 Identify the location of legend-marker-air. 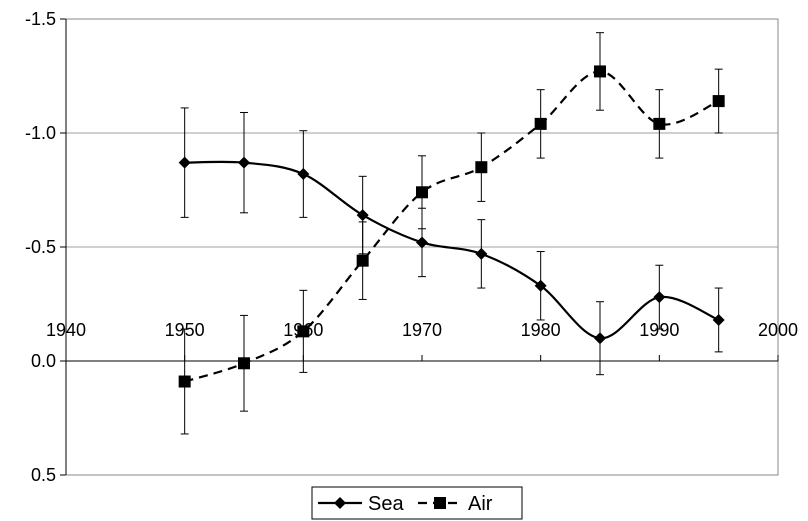
(440, 503).